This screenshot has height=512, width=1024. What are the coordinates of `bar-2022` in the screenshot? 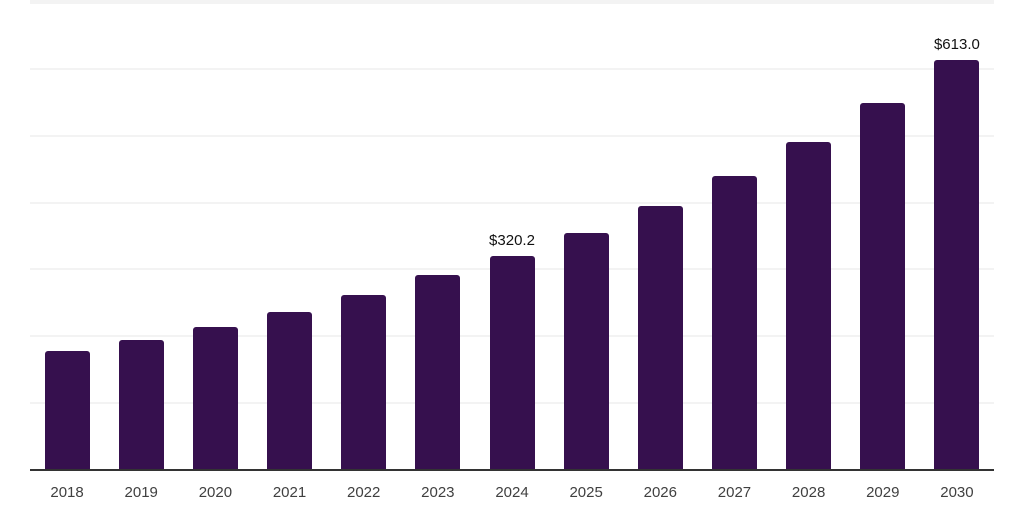 It's located at (364, 381).